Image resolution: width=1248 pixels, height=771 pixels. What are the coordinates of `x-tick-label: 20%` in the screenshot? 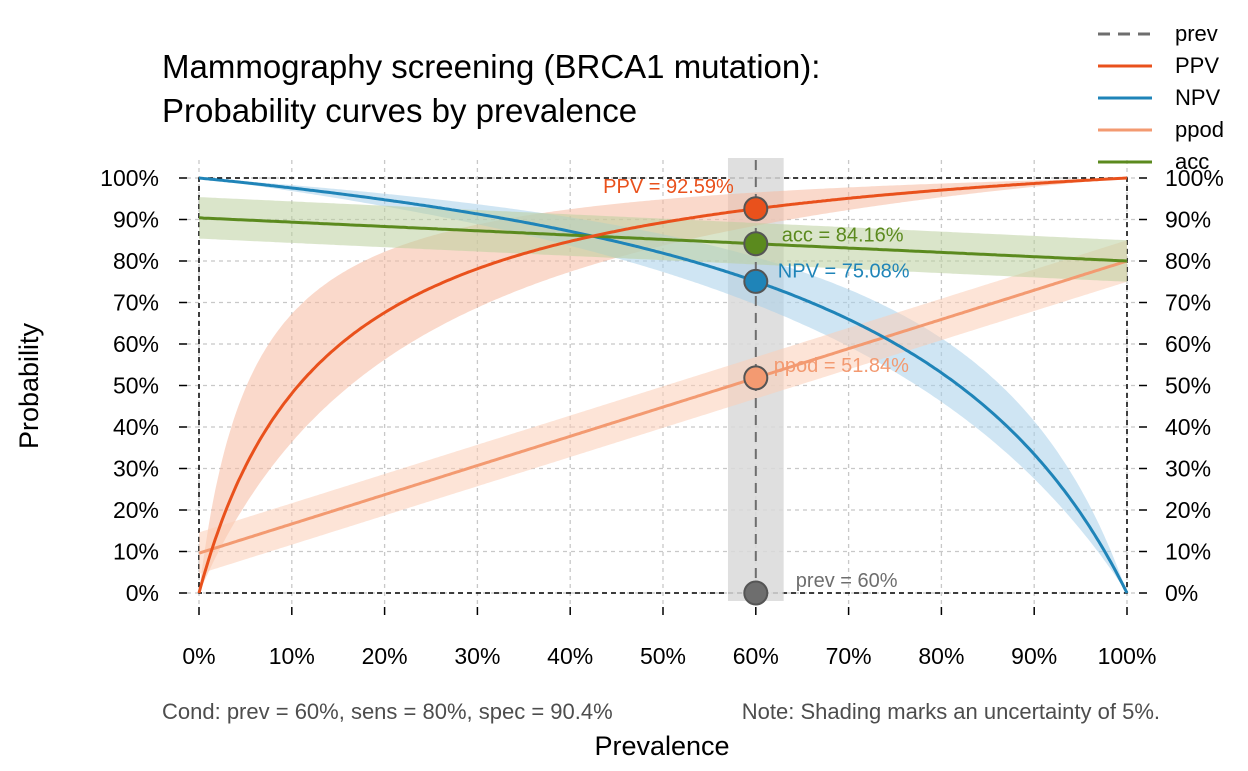 It's located at (385, 656).